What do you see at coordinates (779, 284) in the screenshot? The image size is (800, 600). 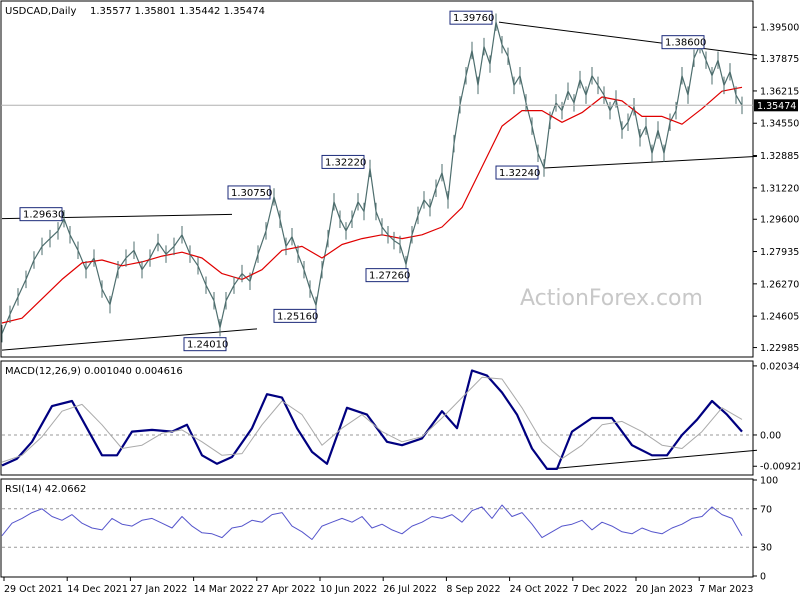 I see `price-y-tick-label: 1.26270` at bounding box center [779, 284].